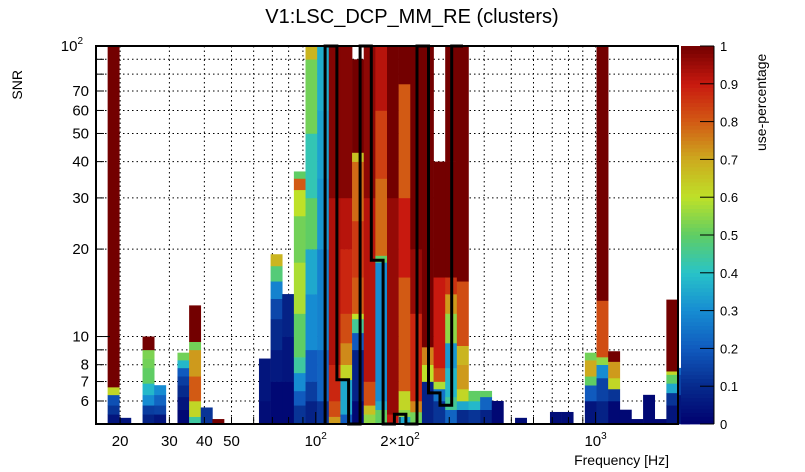 This screenshot has height=472, width=805. I want to click on colorbar-tick-label: 0.9, so click(729, 84).